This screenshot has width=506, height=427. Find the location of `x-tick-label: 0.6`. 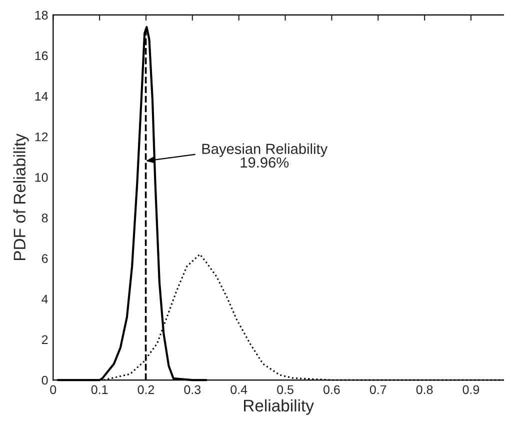

x-tick-label: 0.6 is located at coordinates (331, 389).